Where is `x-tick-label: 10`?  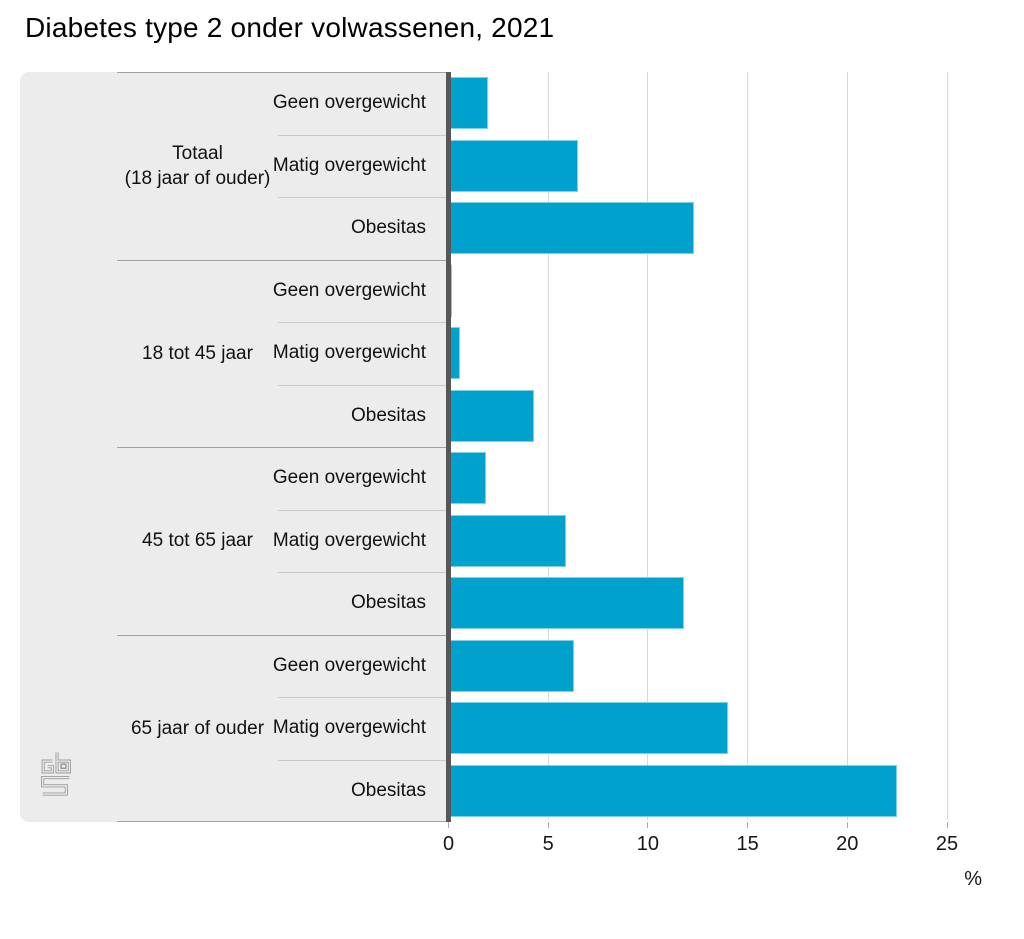
x-tick-label: 10 is located at coordinates (648, 844).